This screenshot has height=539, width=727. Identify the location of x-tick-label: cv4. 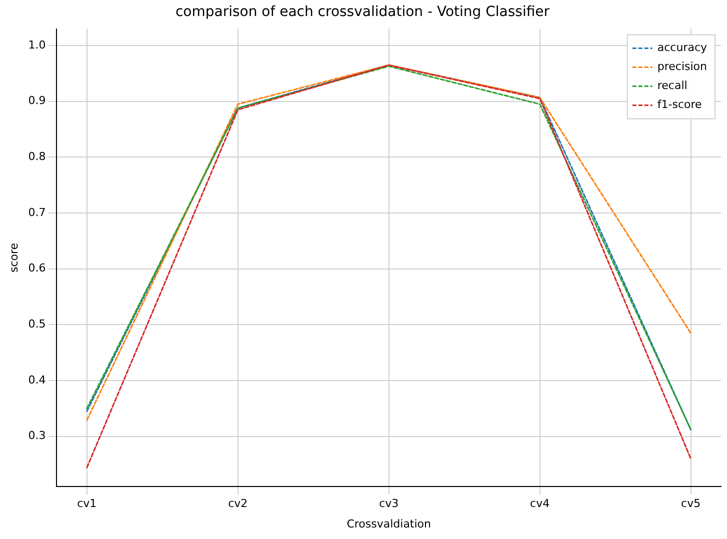
(540, 503).